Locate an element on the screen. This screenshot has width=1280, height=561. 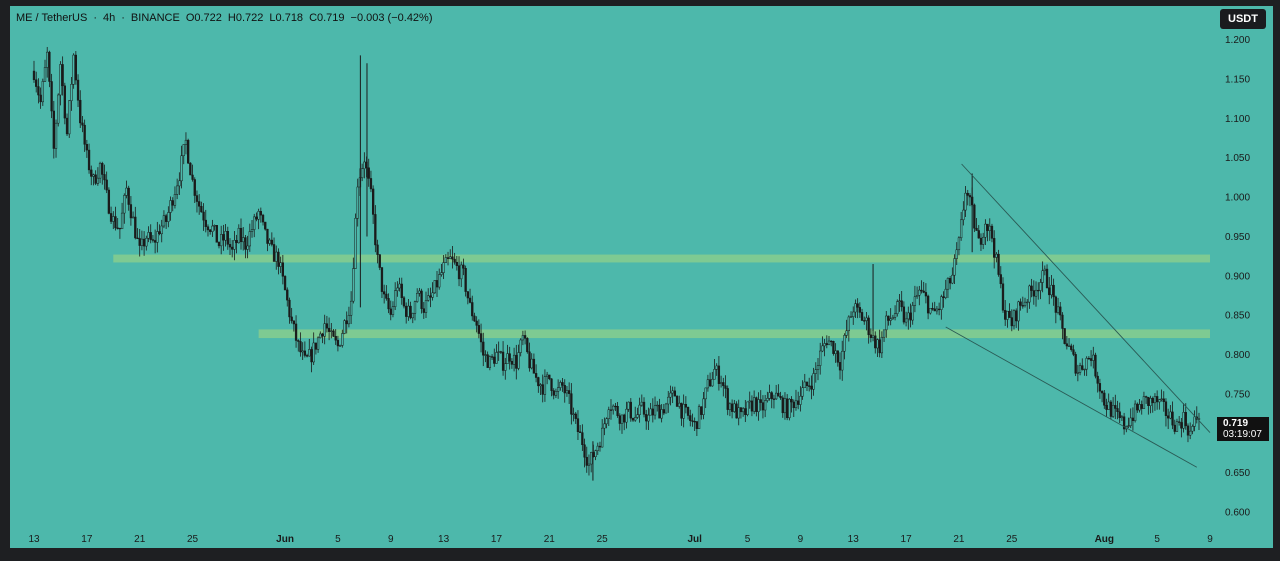
x-tick-label: 21 is located at coordinates (550, 539).